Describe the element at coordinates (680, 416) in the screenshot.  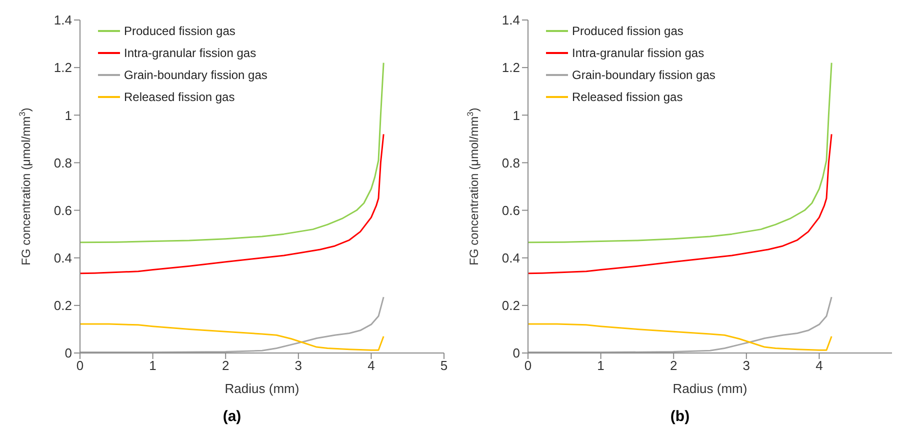
I see `text: (b)` at that location.